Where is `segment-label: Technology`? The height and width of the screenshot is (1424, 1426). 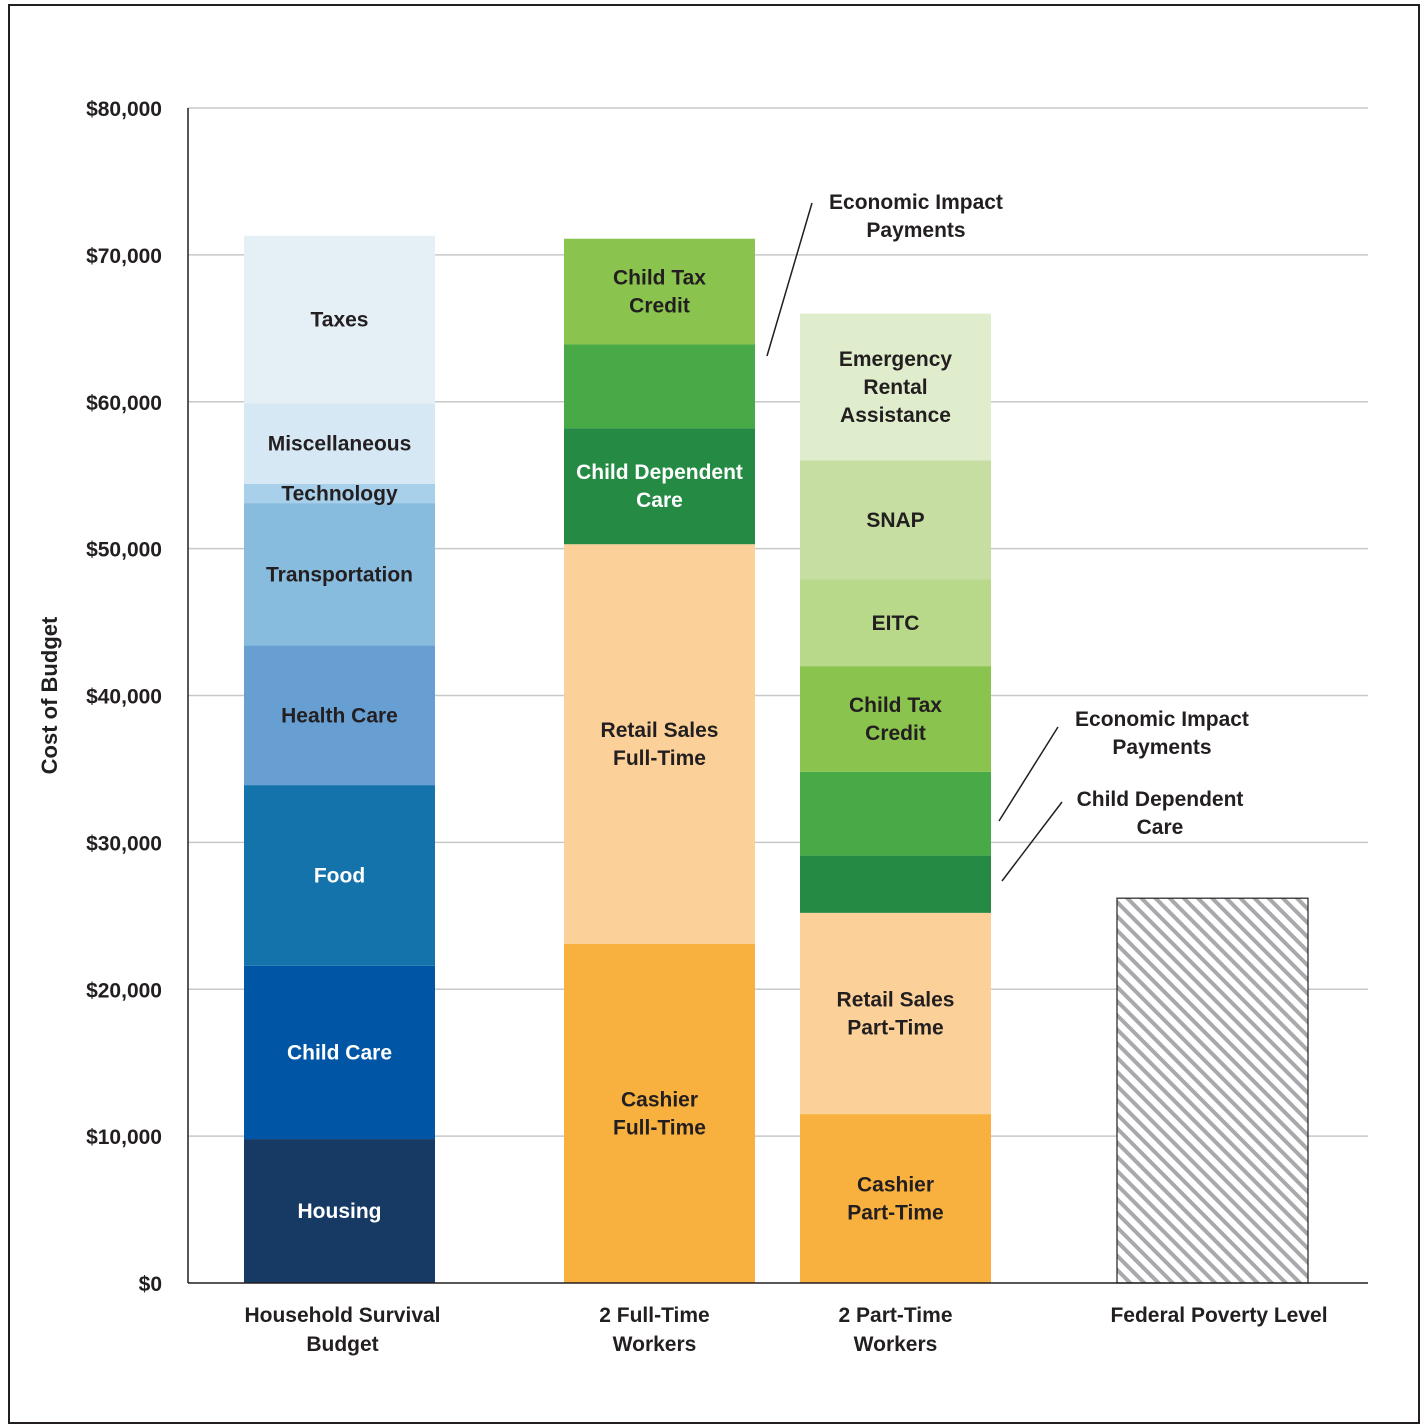 segment-label: Technology is located at coordinates (339, 494).